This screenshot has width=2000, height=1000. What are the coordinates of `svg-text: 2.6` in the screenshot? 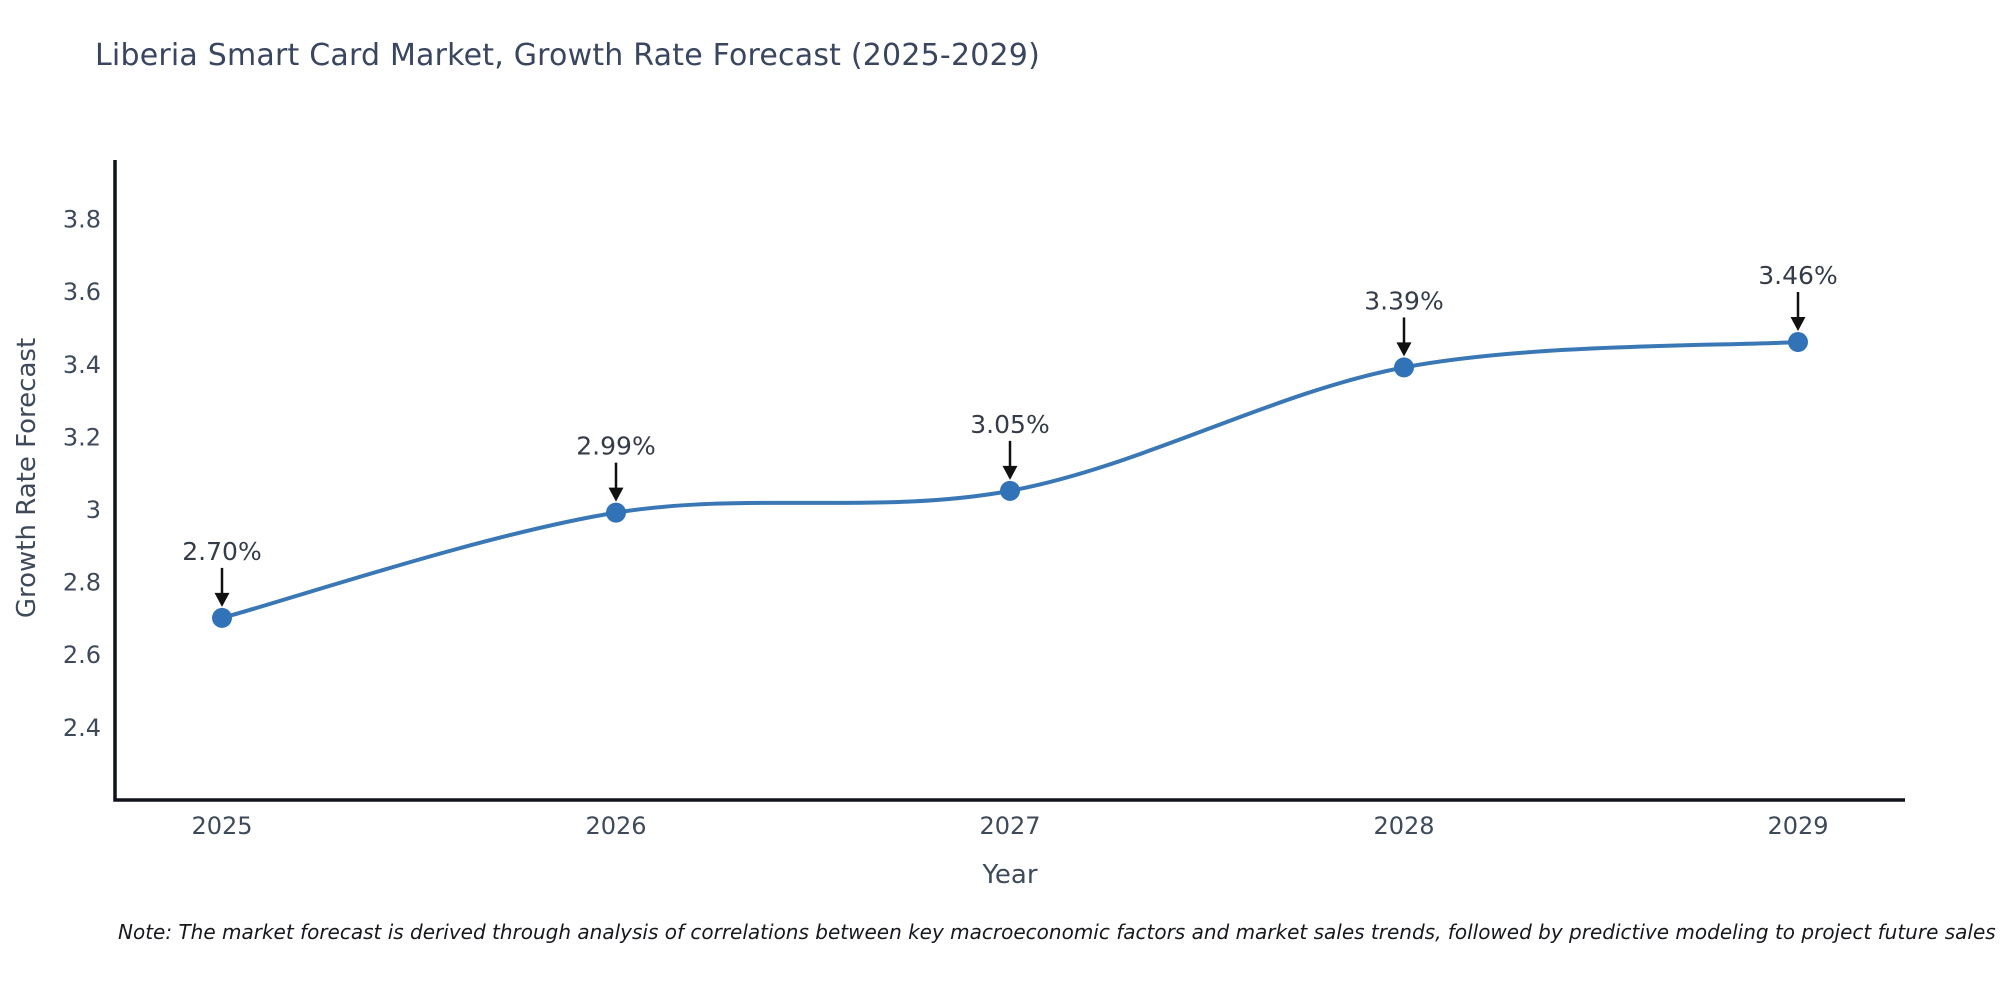 It's located at (82, 655).